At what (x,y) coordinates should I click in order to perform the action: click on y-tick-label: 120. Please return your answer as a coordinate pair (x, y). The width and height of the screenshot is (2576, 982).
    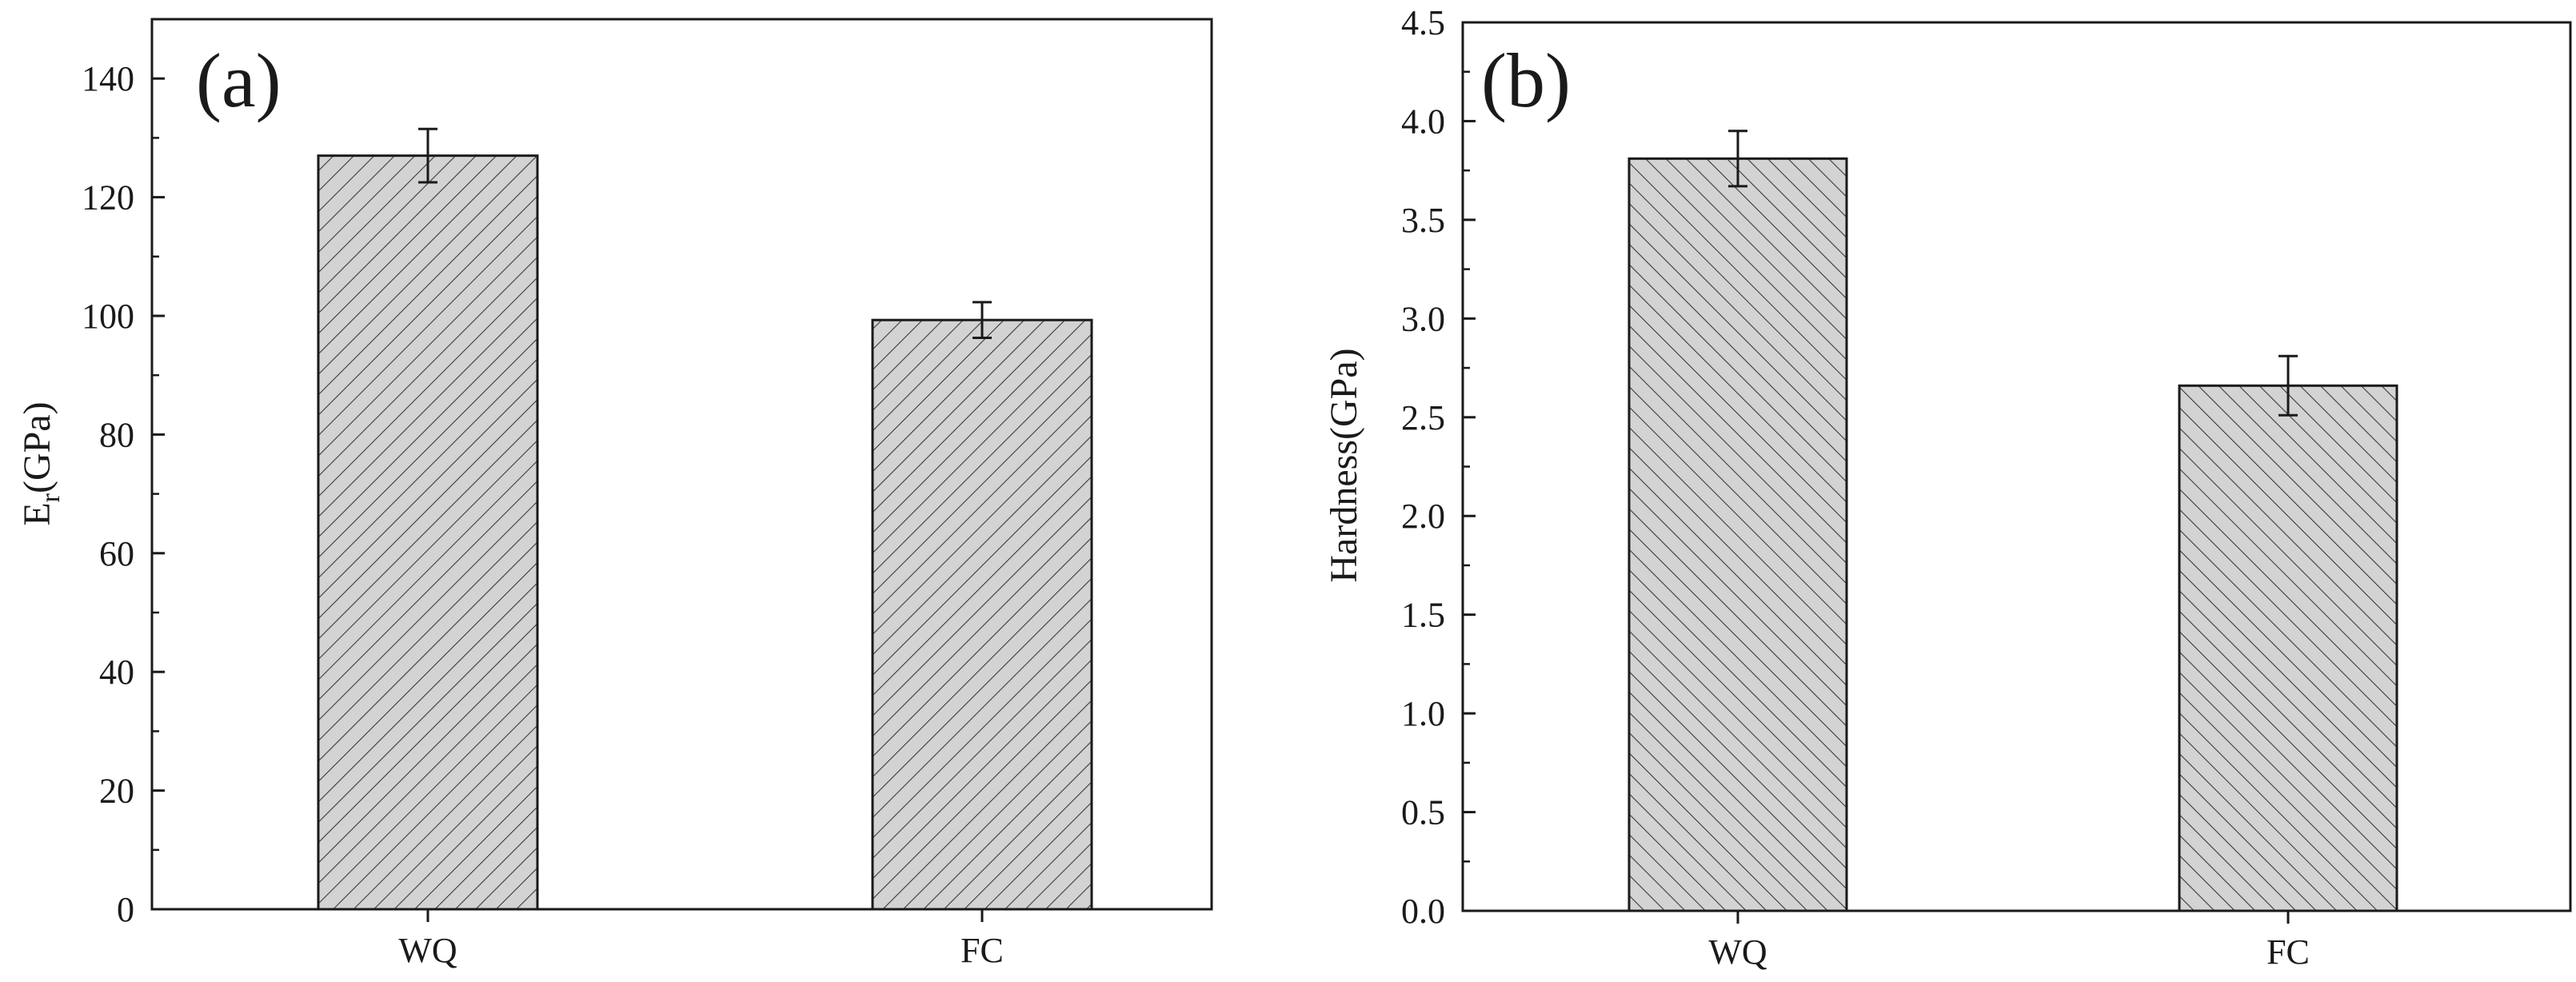
    Looking at the image, I should click on (108, 198).